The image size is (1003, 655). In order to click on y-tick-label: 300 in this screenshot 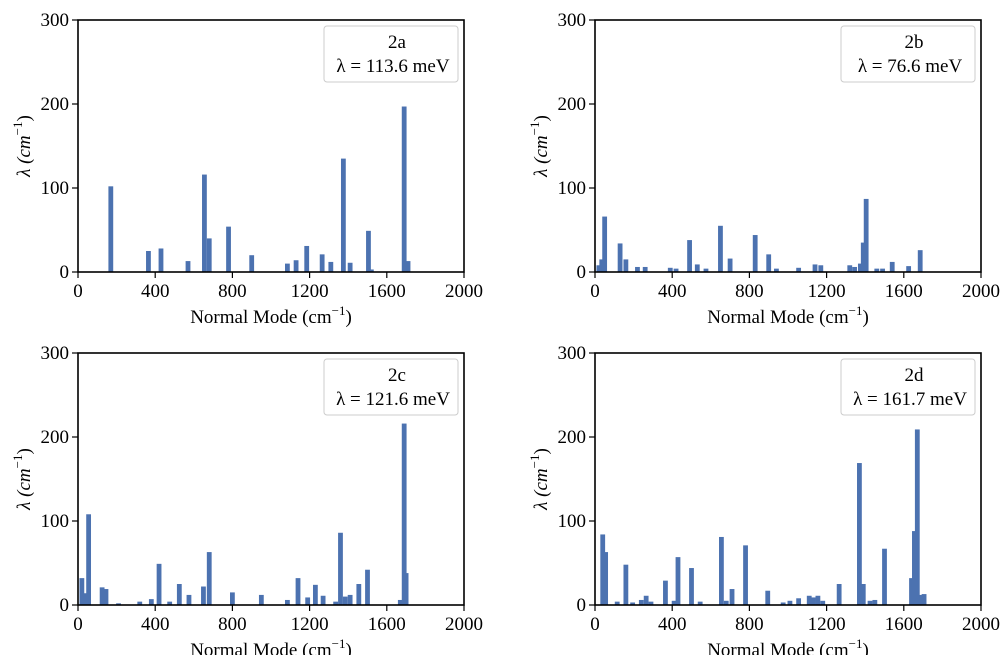, I will do `click(572, 20)`.